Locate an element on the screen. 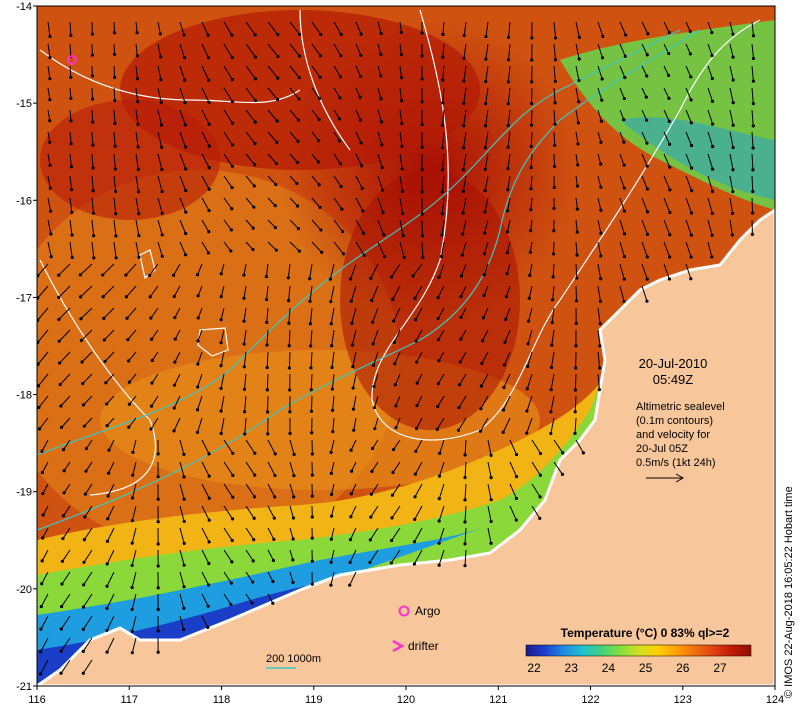 The width and height of the screenshot is (800, 710). argo-legend-label: Argo is located at coordinates (428, 611).